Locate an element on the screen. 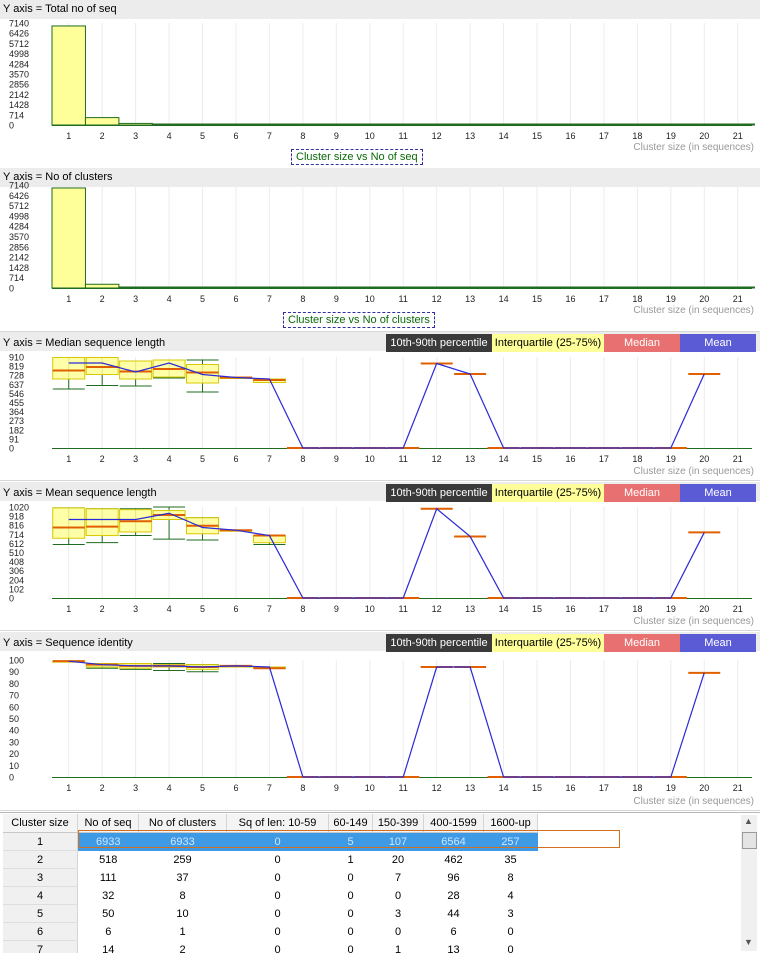  table-cell: 20 is located at coordinates (398, 860).